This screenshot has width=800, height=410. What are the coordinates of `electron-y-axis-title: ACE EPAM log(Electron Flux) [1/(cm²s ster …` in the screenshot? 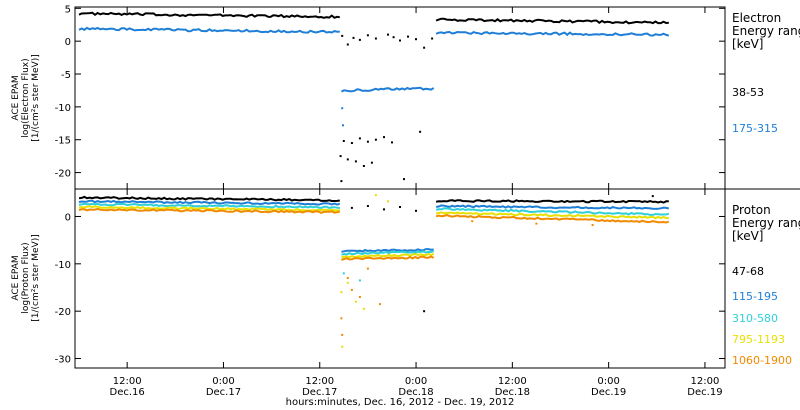 It's located at (26, 97).